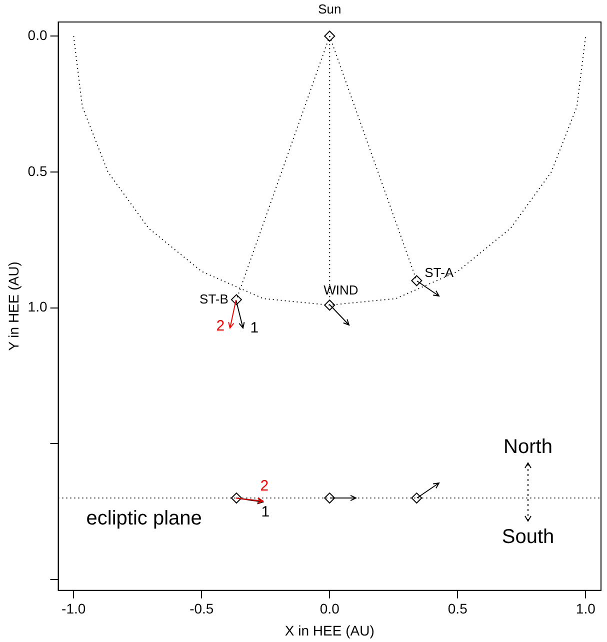 This screenshot has height=642, width=607. What do you see at coordinates (341, 290) in the screenshot?
I see `annotation: WIND` at bounding box center [341, 290].